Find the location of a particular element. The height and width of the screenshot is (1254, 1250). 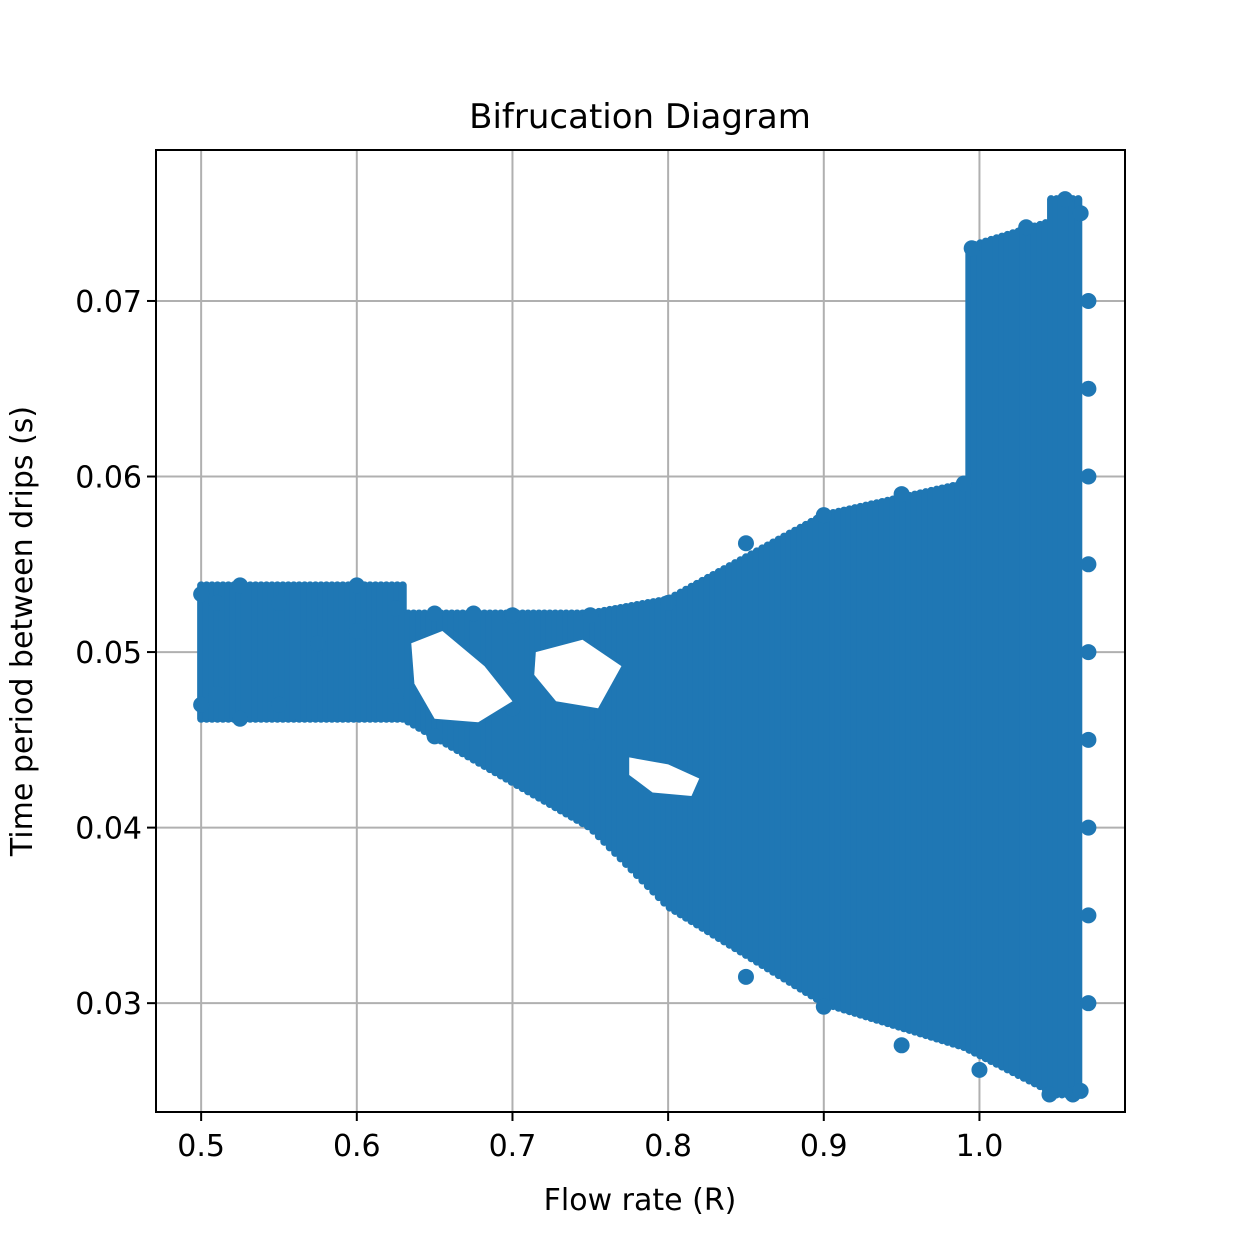

x-axis-label: Flow rate (R) is located at coordinates (640, 1200).